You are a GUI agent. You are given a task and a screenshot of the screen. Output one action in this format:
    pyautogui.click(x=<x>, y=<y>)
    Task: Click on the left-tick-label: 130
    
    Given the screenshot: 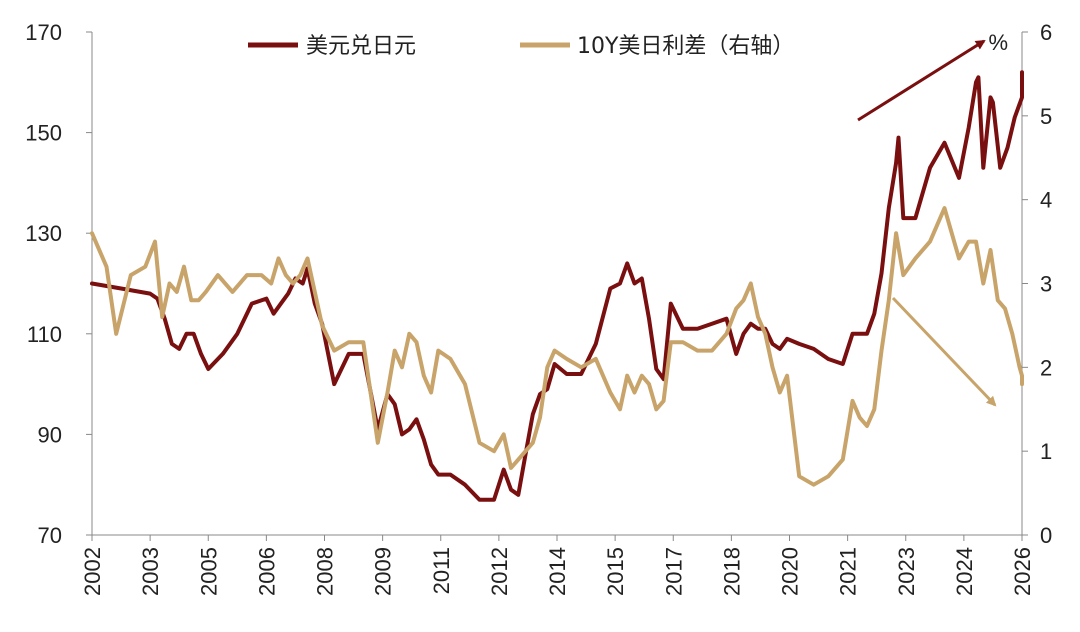 What is the action you would take?
    pyautogui.click(x=43, y=233)
    